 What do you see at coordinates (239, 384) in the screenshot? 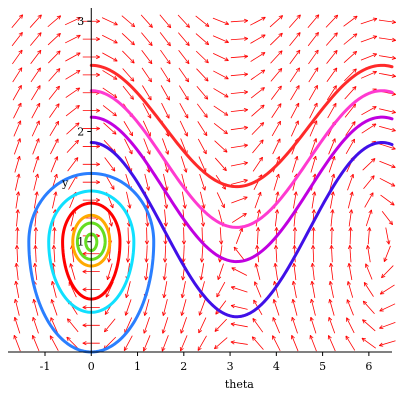
I see `x-axis-title: theta` at bounding box center [239, 384].